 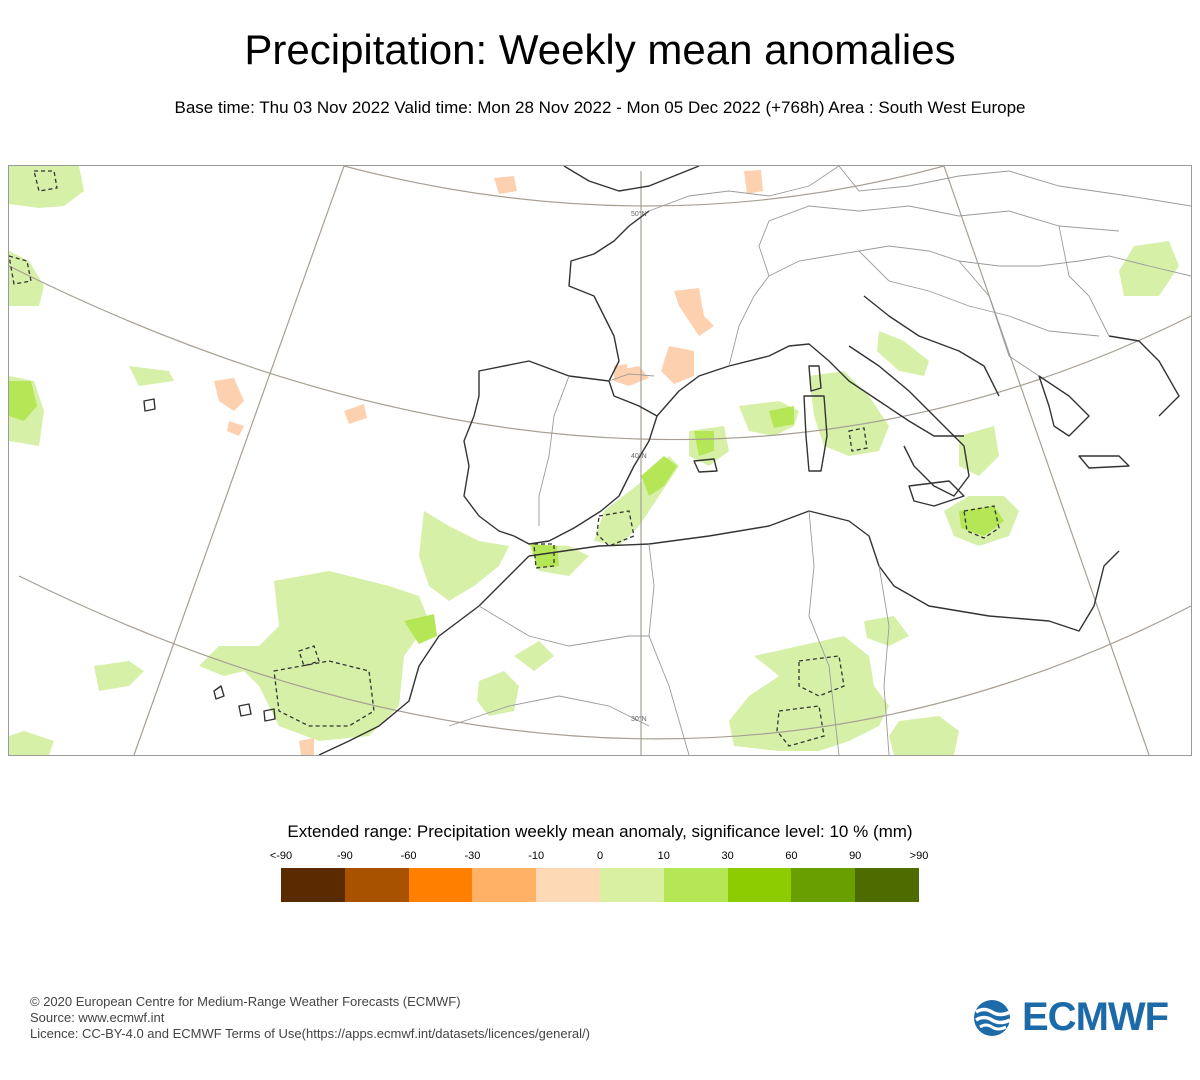 What do you see at coordinates (855, 856) in the screenshot?
I see `legend-tick: 90` at bounding box center [855, 856].